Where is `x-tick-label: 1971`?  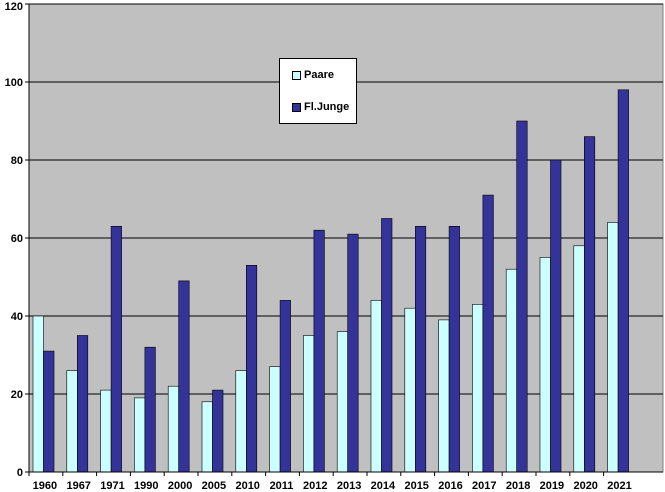
x-tick-label: 1971 is located at coordinates (112, 486).